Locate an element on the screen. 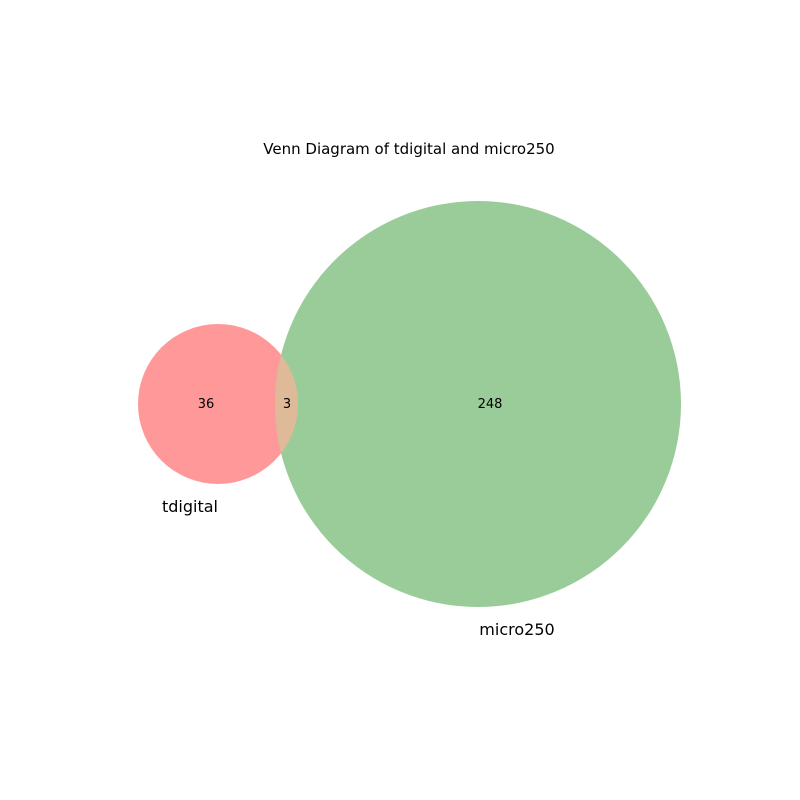 The width and height of the screenshot is (800, 800). diagram-title: Venn Diagram of tdigital and micro250 is located at coordinates (408, 149).